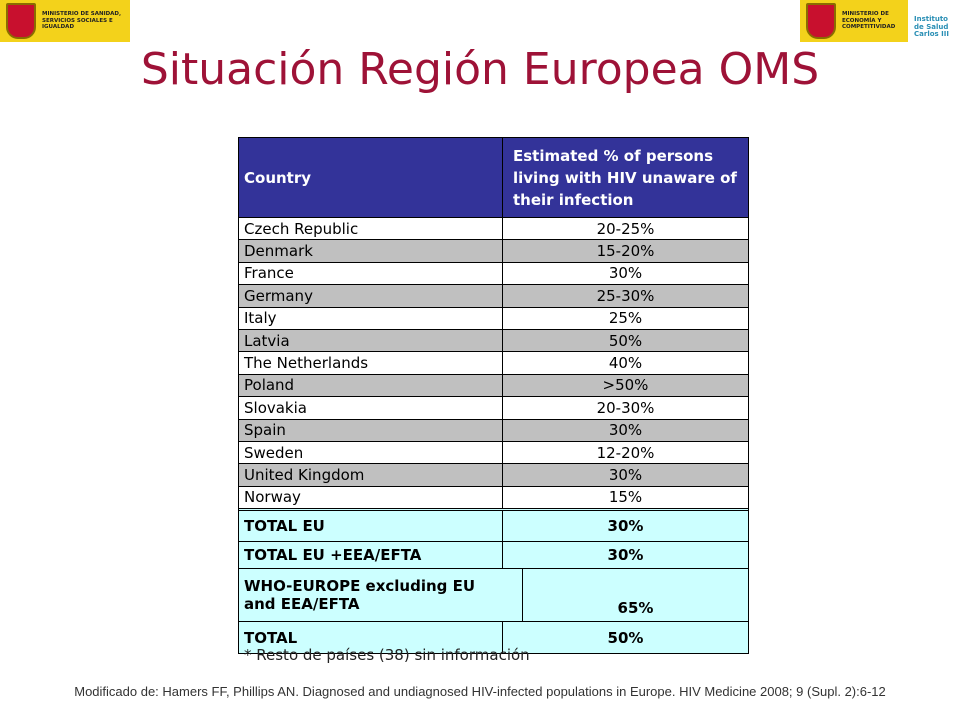  Describe the element at coordinates (371, 251) in the screenshot. I see `country-cell: Denmark` at that location.